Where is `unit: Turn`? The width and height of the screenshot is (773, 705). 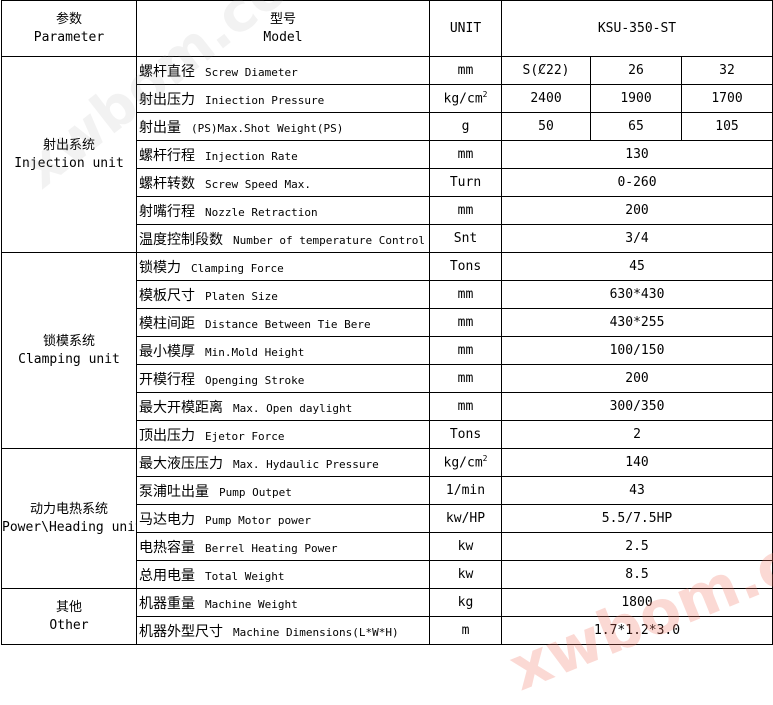 unit: Turn is located at coordinates (465, 182).